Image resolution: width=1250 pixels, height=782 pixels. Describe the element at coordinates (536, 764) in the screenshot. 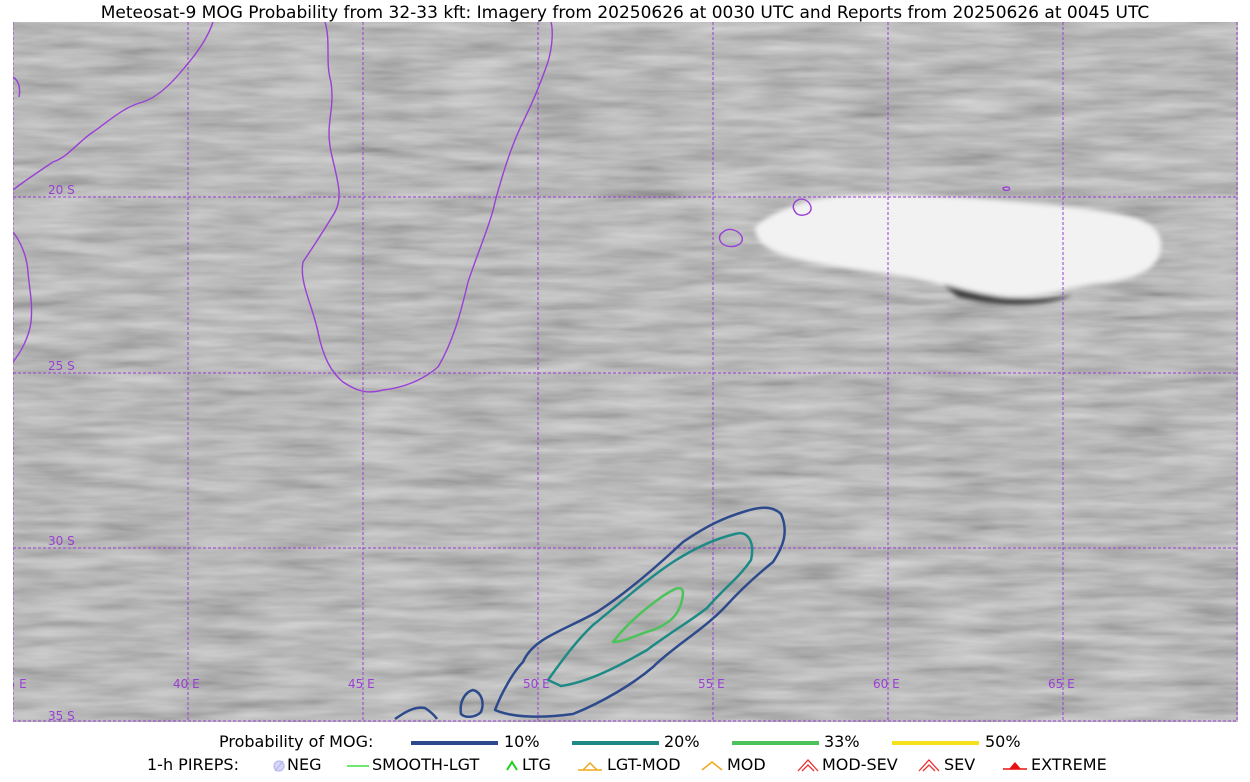

I see `pirep-label-ltg: LTG` at that location.